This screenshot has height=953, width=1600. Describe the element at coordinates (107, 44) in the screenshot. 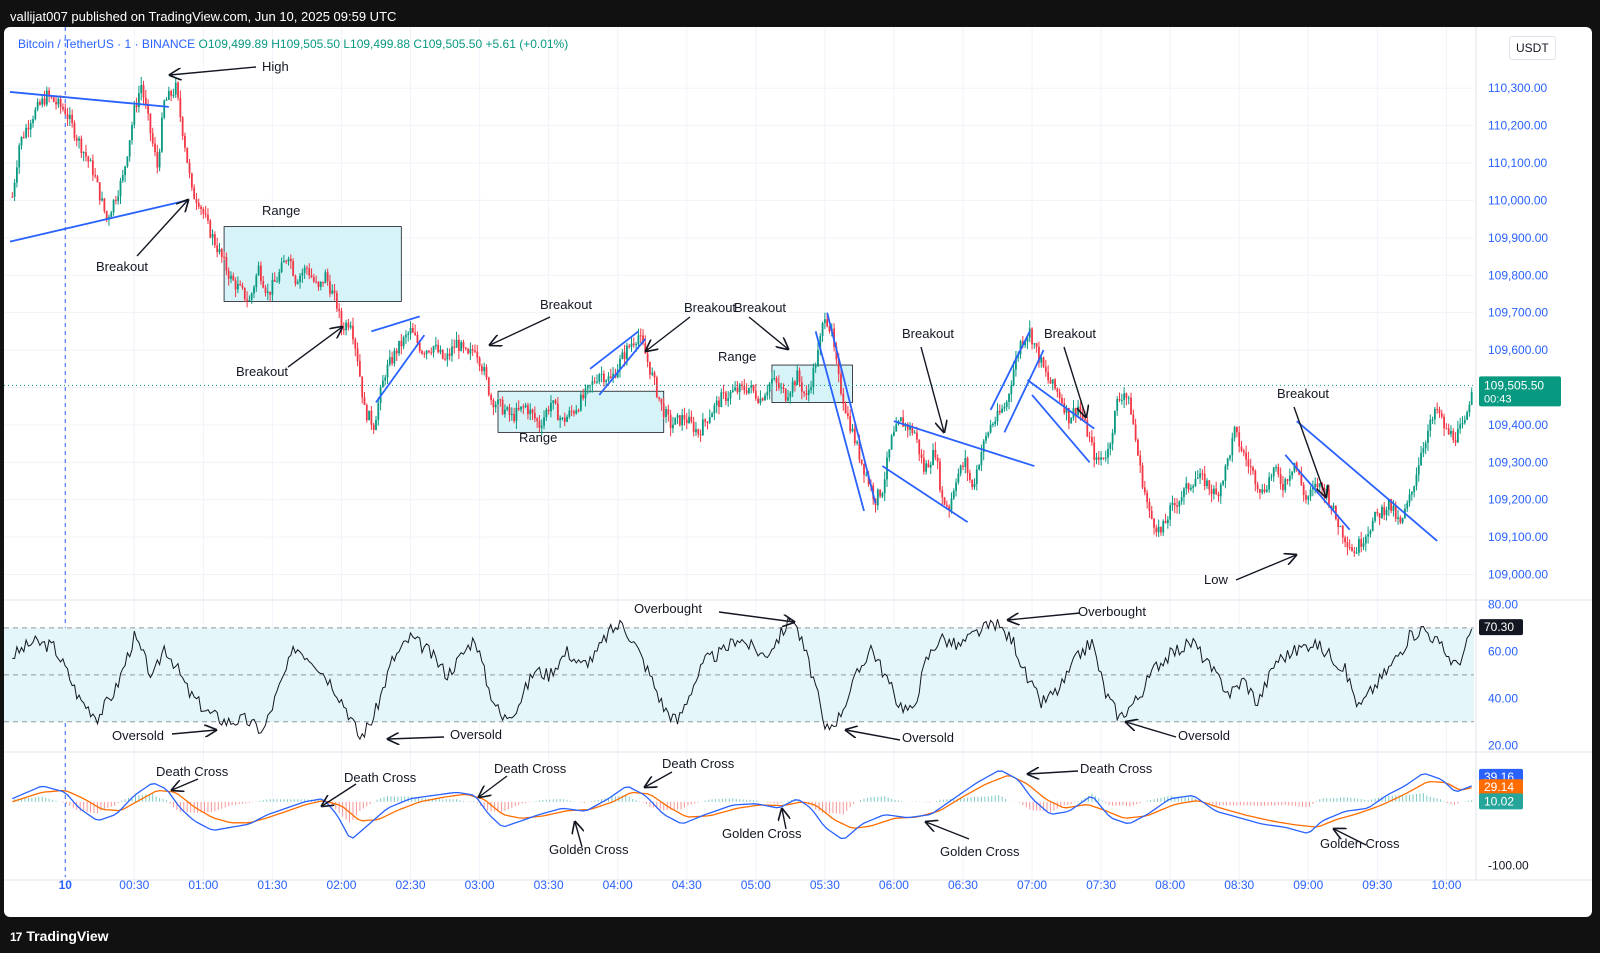

I see `symbol-label: Bitcoin / TetherUS · 1 · BINANCE` at that location.